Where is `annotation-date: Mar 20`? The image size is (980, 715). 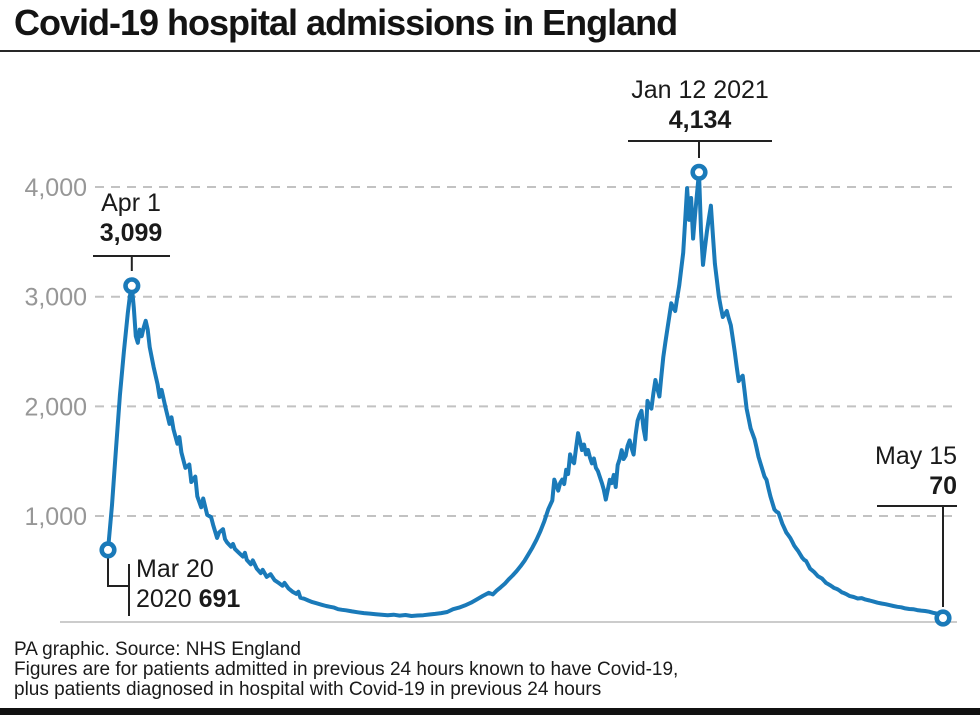
annotation-date: Mar 20 is located at coordinates (175, 569).